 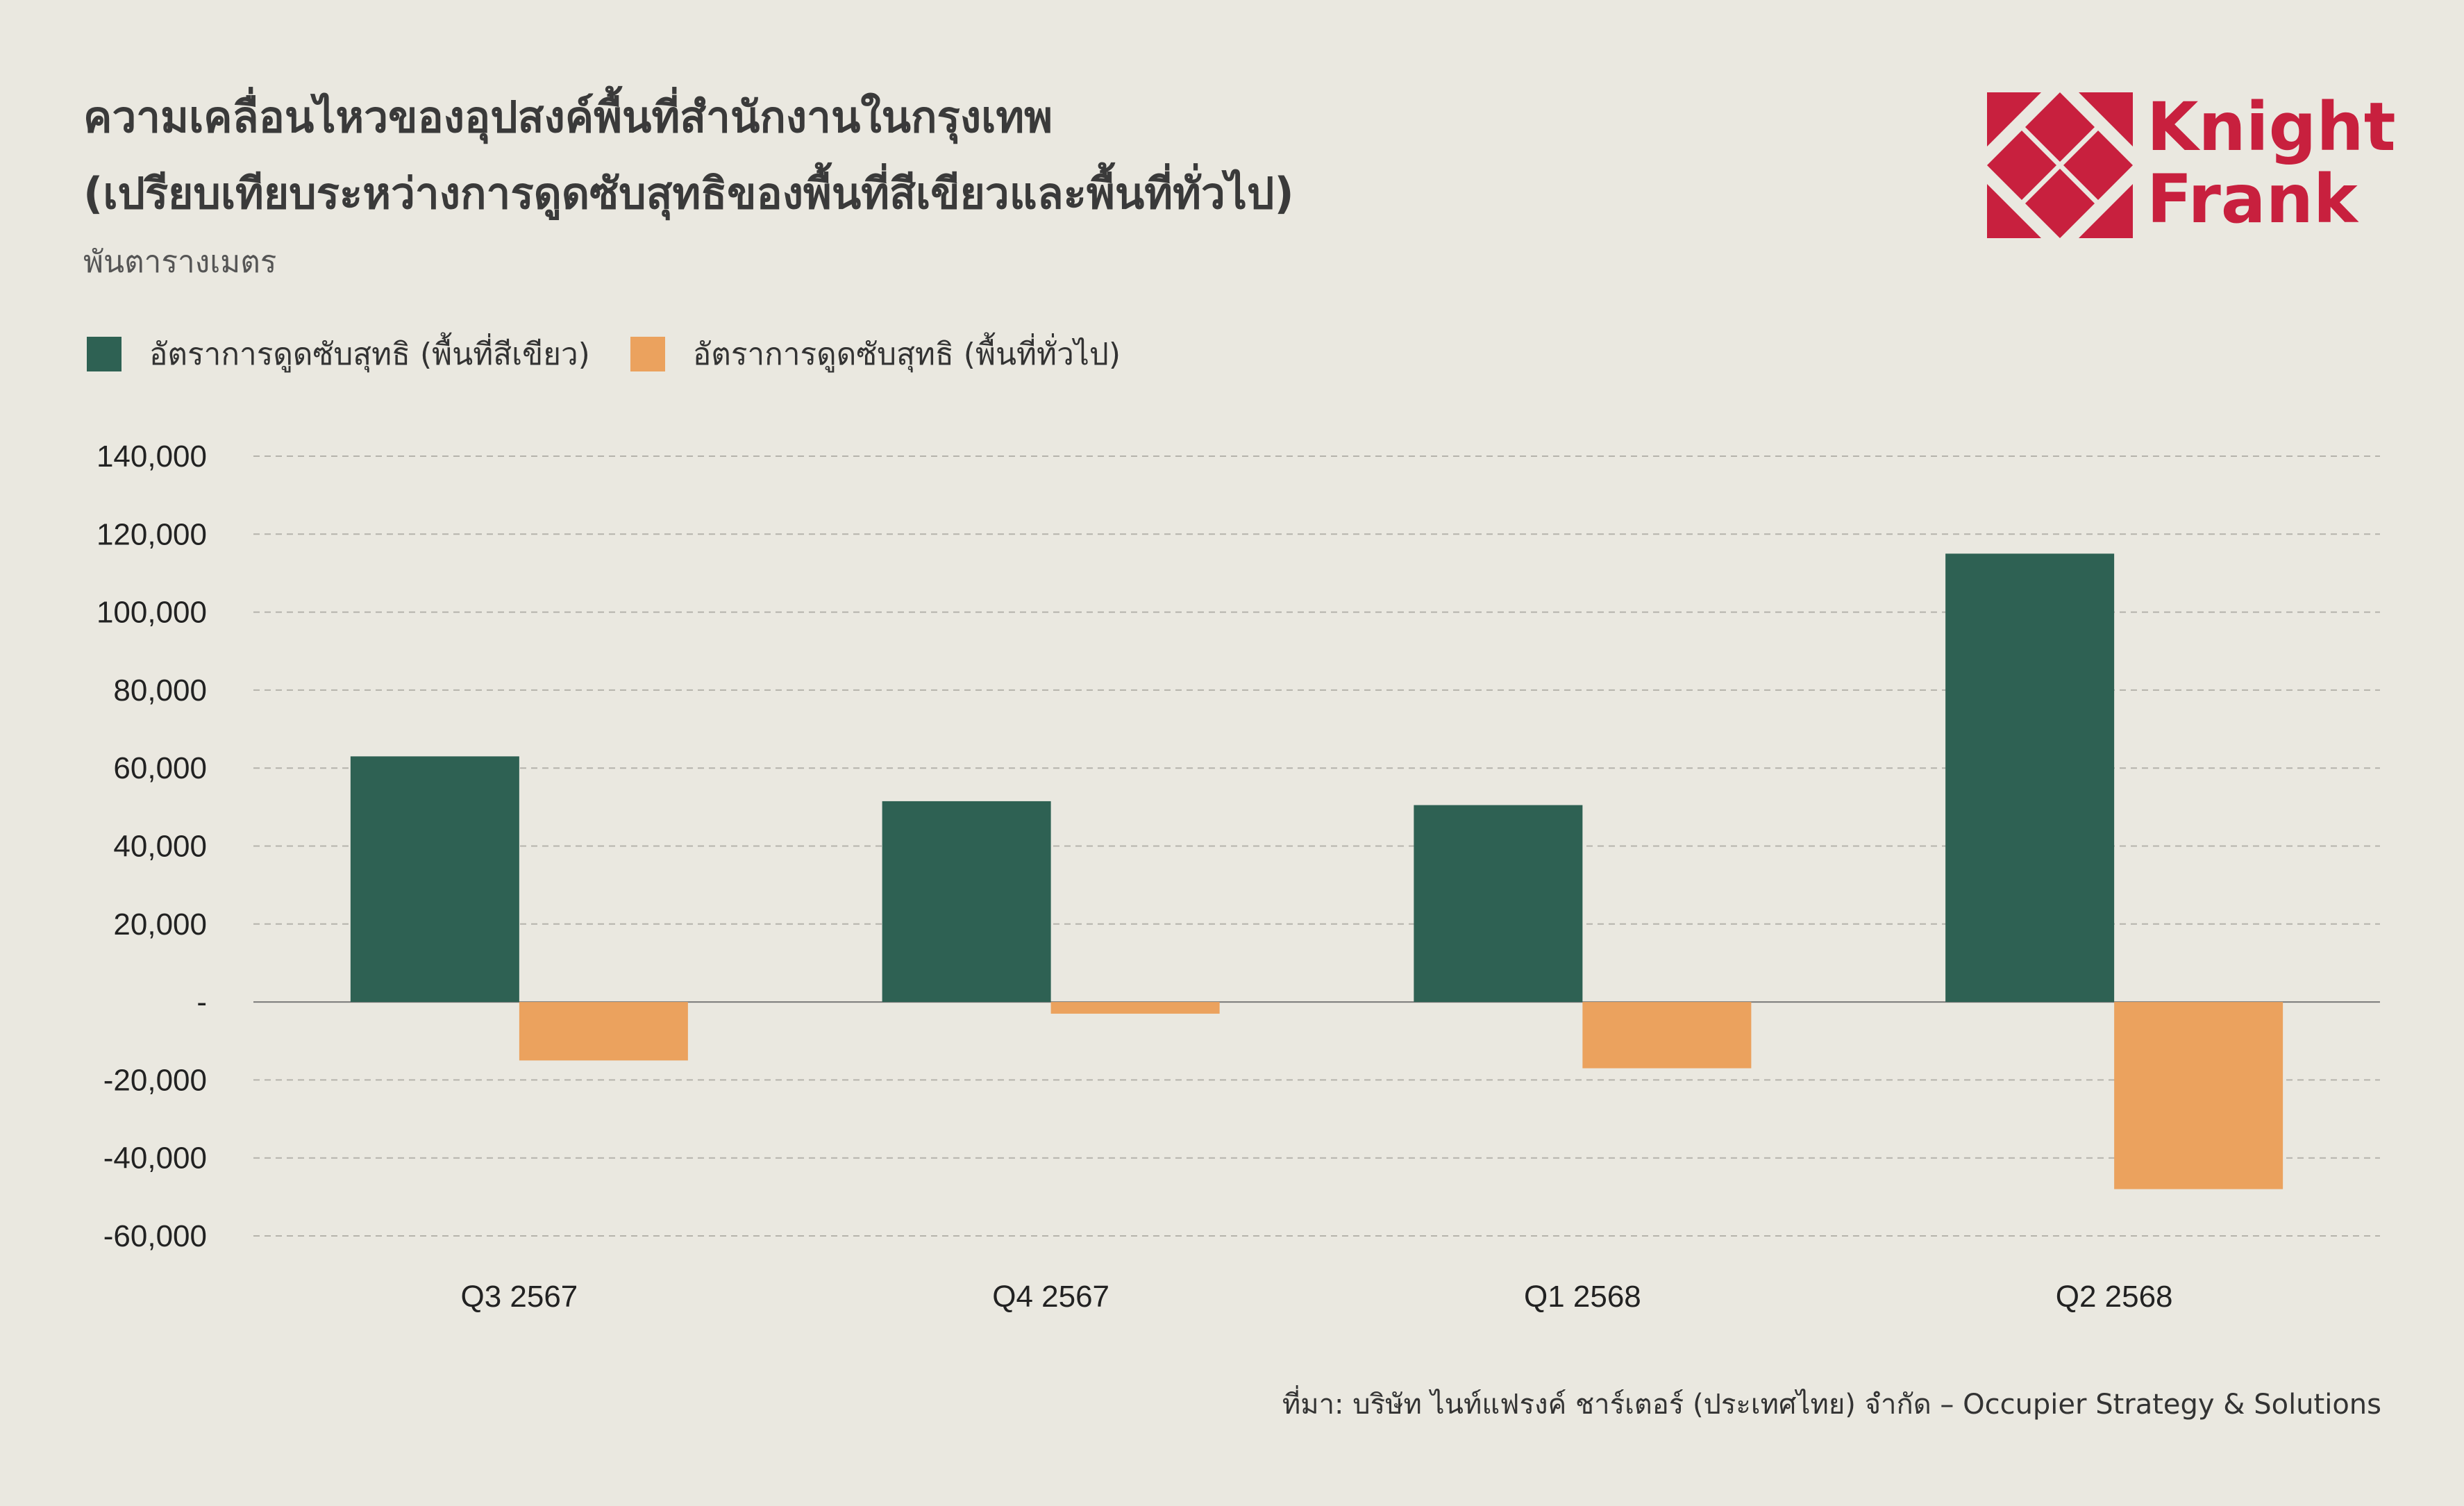 What do you see at coordinates (370, 354) in the screenshot?
I see `legend-label-green: อัตราการดูดซับสุทธิ (พื้นที่สีเขียว)` at bounding box center [370, 354].